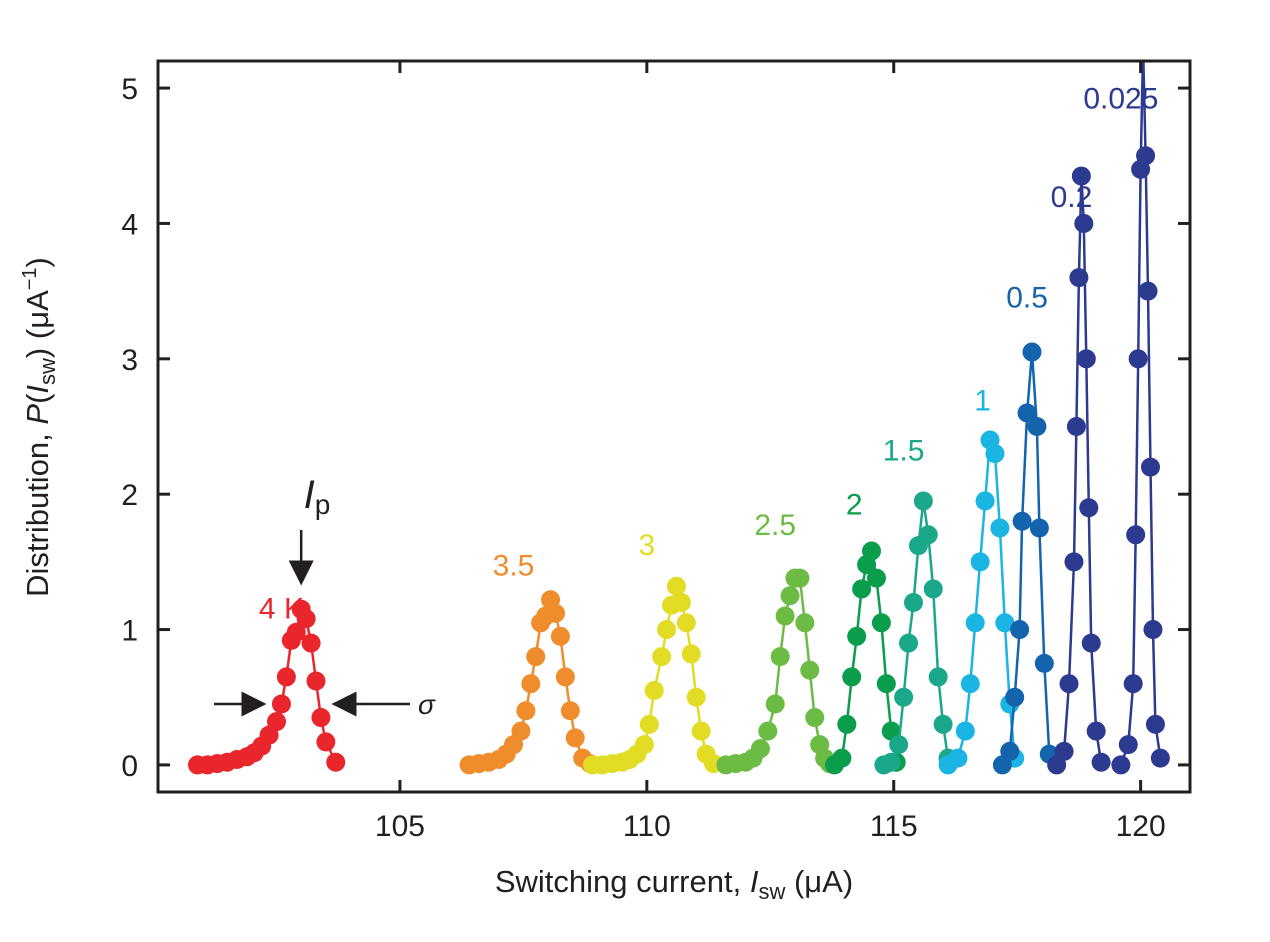  Describe the element at coordinates (129, 428) in the screenshot. I see `y-tick-labels: 0 1 2 3 4 5` at that location.